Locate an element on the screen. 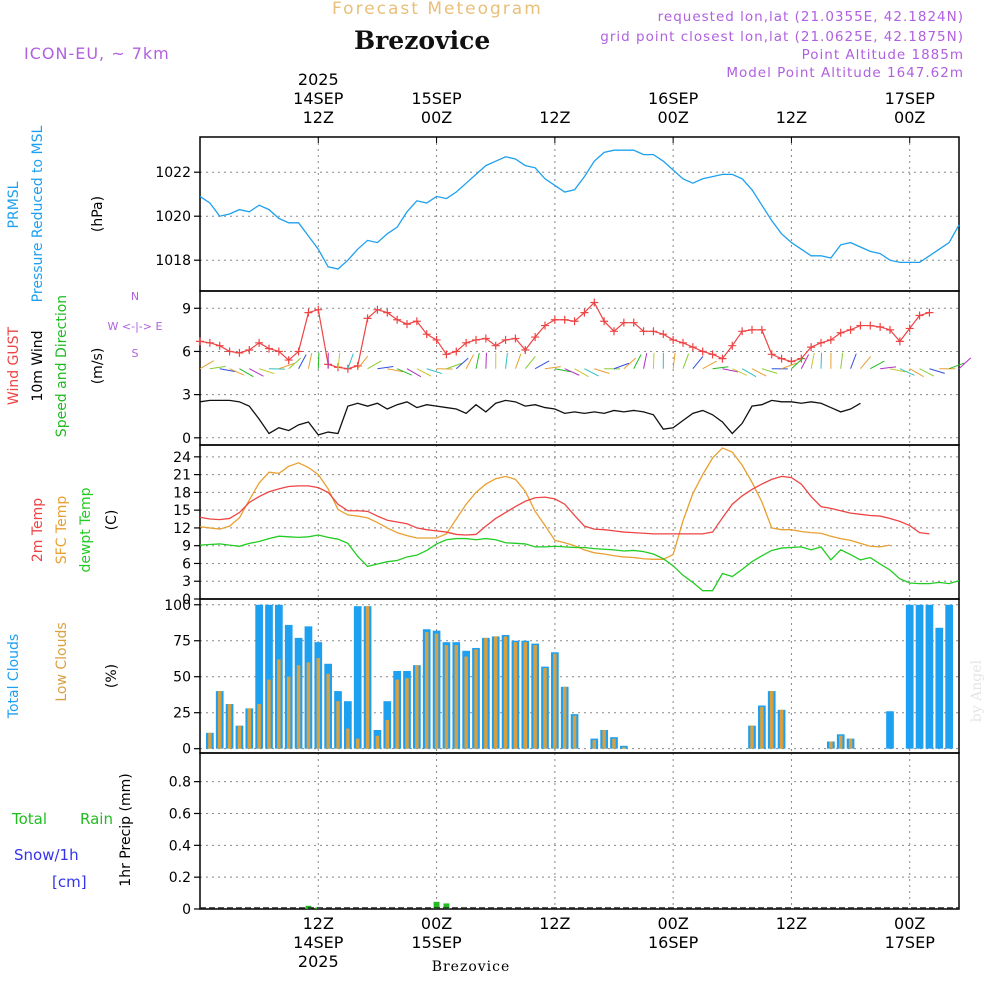 The height and width of the screenshot is (1000, 1000). time-label-bottom: 14SEP is located at coordinates (318, 942).